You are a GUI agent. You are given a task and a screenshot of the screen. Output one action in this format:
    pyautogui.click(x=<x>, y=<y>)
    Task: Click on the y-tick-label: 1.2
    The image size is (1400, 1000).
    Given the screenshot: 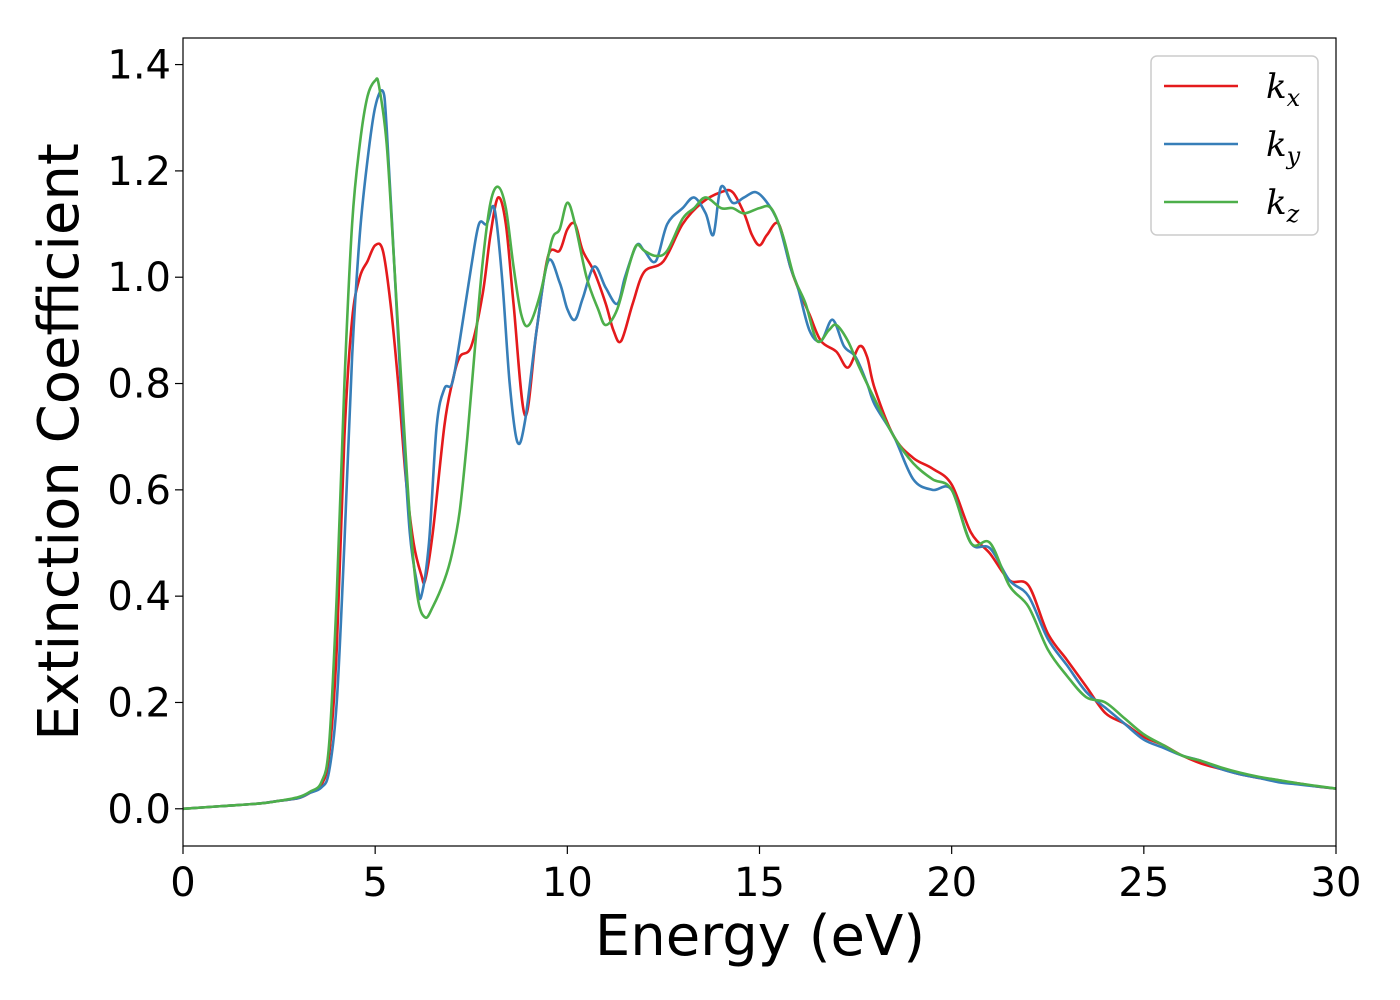 What is the action you would take?
    pyautogui.click(x=139, y=172)
    